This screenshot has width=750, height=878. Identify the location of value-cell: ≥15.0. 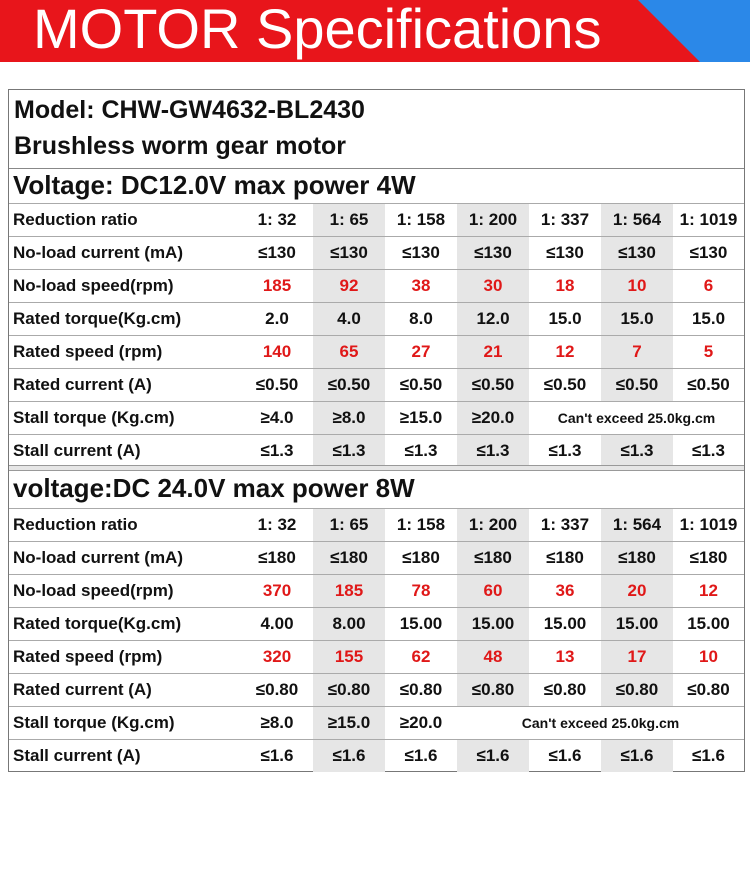
(349, 723).